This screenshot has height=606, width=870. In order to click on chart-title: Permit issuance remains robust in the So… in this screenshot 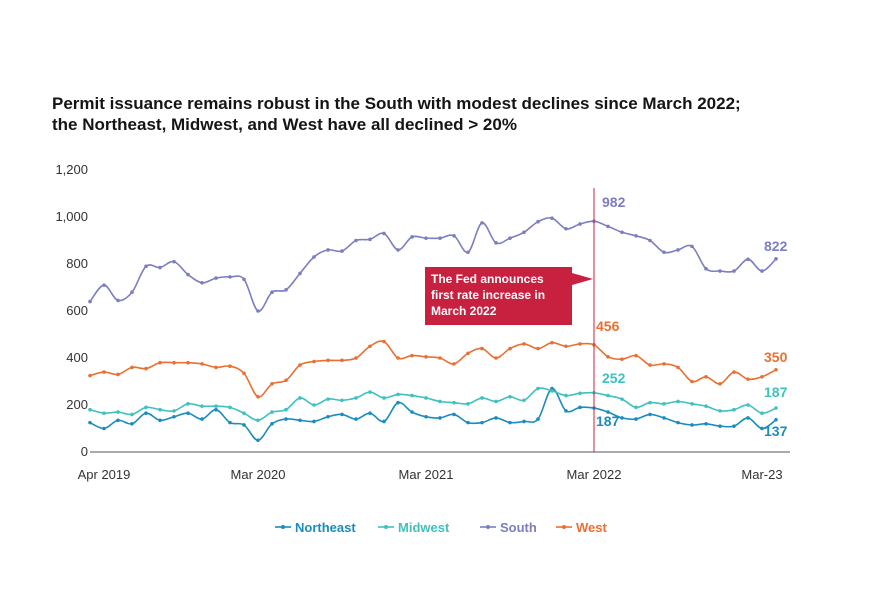, I will do `click(442, 114)`.